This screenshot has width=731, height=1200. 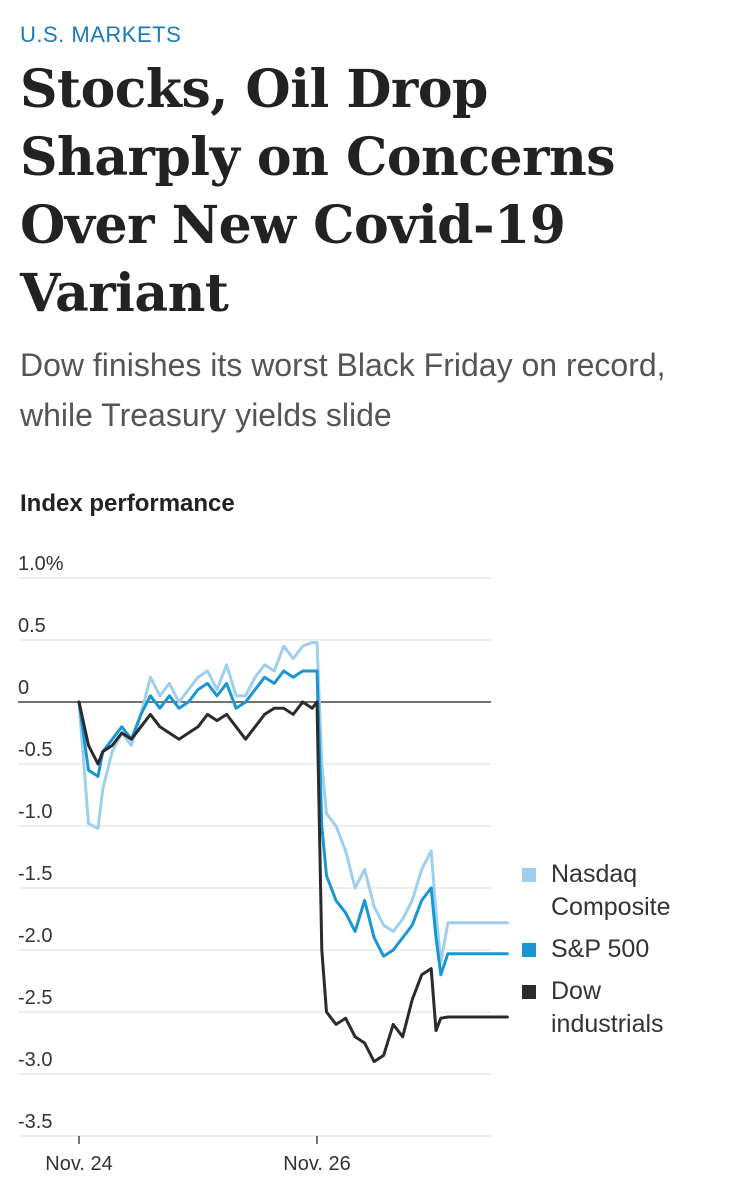 I want to click on y-tick-label: 0.5, so click(x=32, y=626).